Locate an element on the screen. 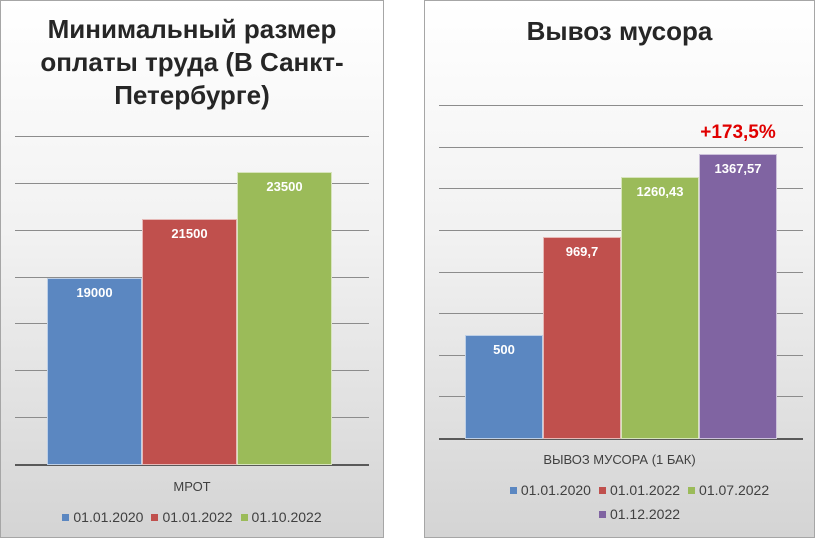 The width and height of the screenshot is (815, 538). data-label: 969,7 is located at coordinates (582, 252).